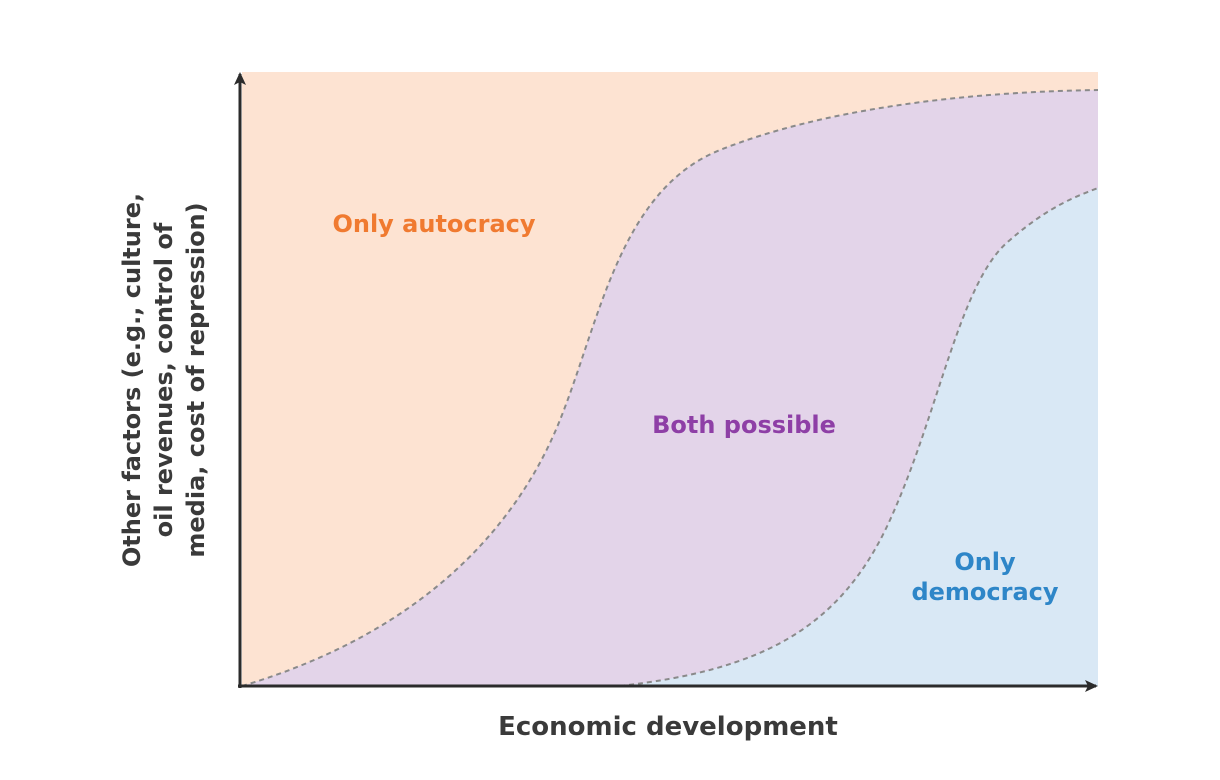 This screenshot has height=780, width=1220. What do you see at coordinates (668, 727) in the screenshot?
I see `x-axis-label: Economic development` at bounding box center [668, 727].